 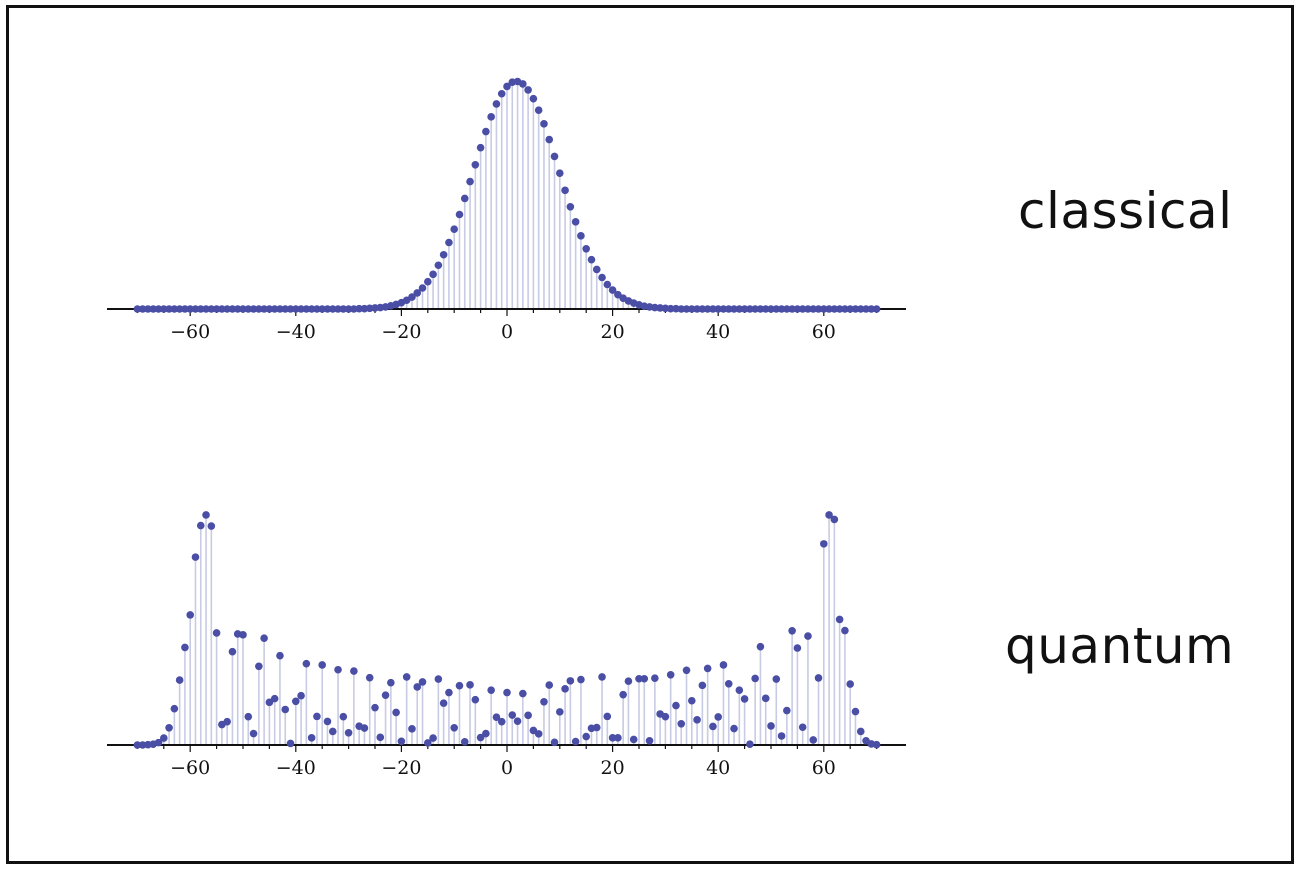 What do you see at coordinates (507, 768) in the screenshot?
I see `quantum-tick-label: 0` at bounding box center [507, 768].